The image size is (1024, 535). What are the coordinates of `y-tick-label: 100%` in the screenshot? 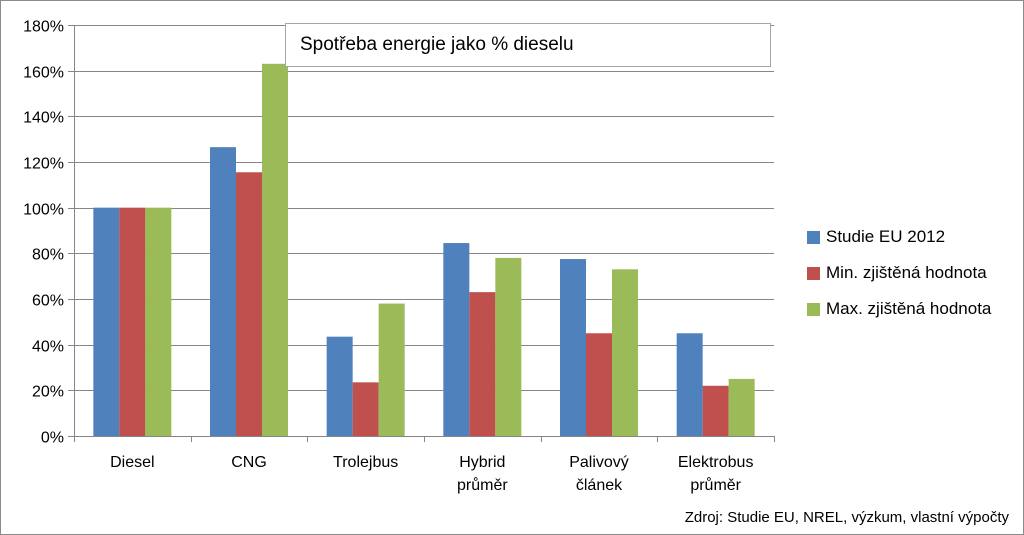 It's located at (43, 210).